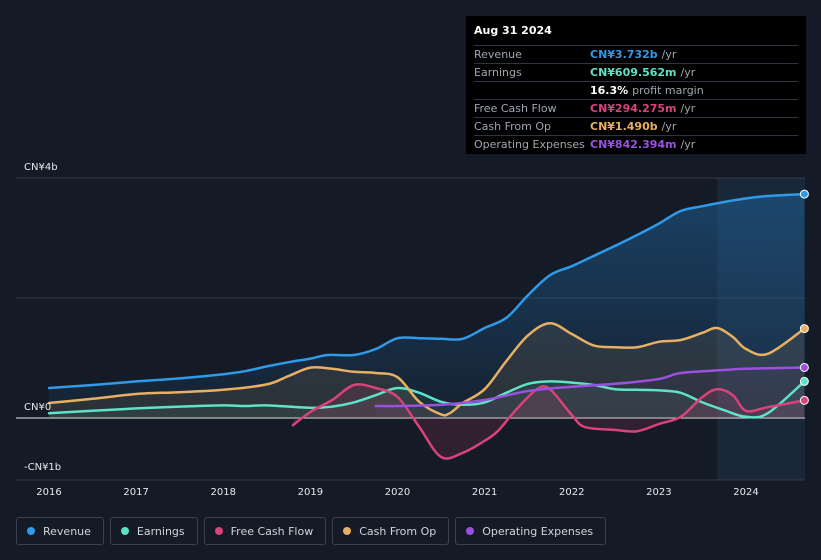 Image resolution: width=821 pixels, height=560 pixels. What do you see at coordinates (310, 492) in the screenshot?
I see `x-tick-label: 2019` at bounding box center [310, 492].